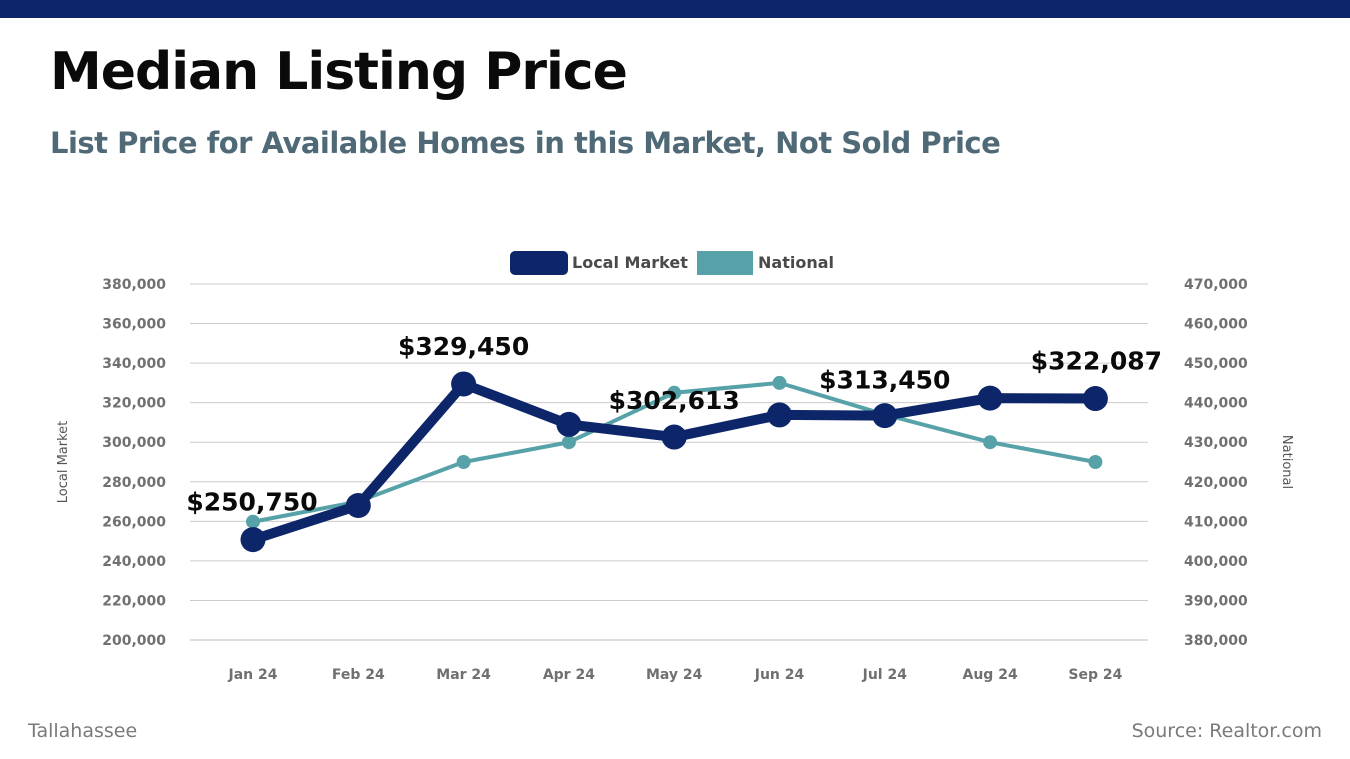 The width and height of the screenshot is (1350, 759). I want to click on left-tick-label: 380,000, so click(134, 285).